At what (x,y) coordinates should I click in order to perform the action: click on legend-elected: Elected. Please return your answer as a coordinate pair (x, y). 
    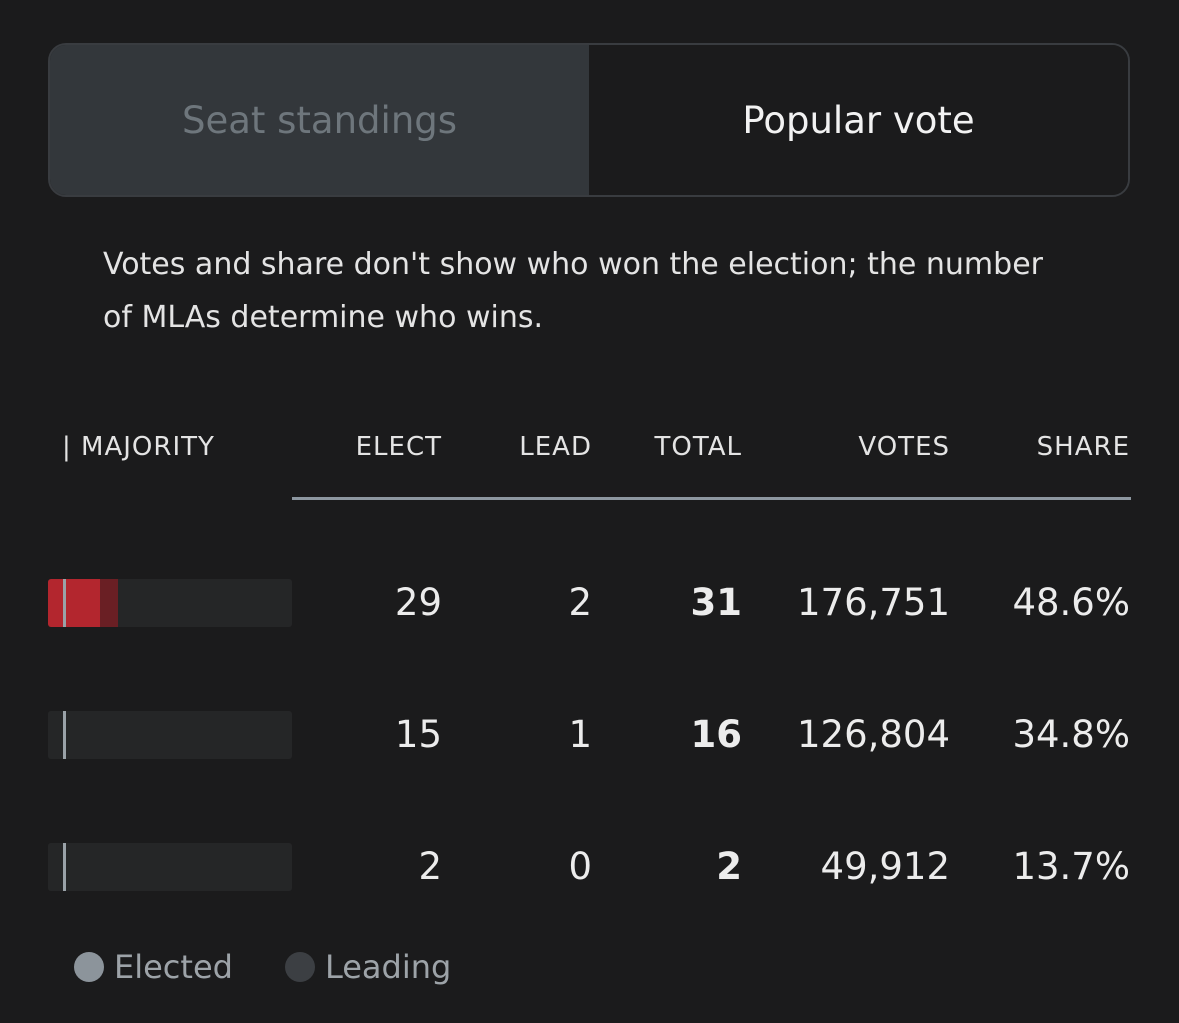
    Looking at the image, I should click on (153, 967).